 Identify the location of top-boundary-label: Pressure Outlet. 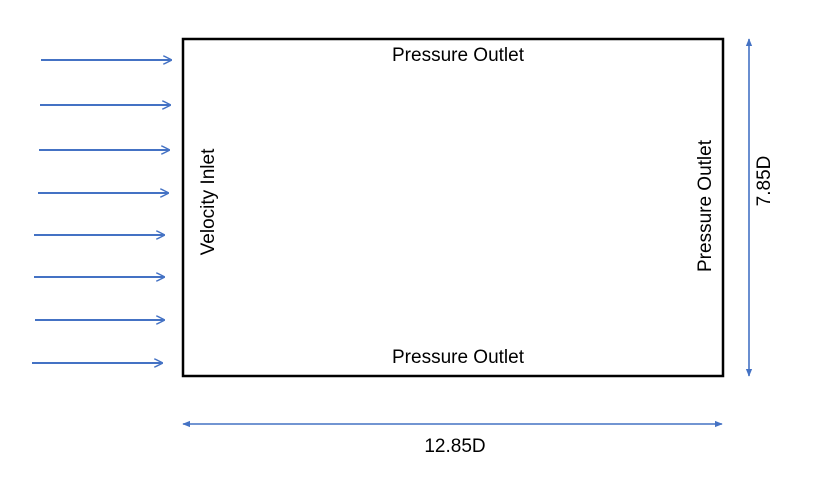
(458, 55).